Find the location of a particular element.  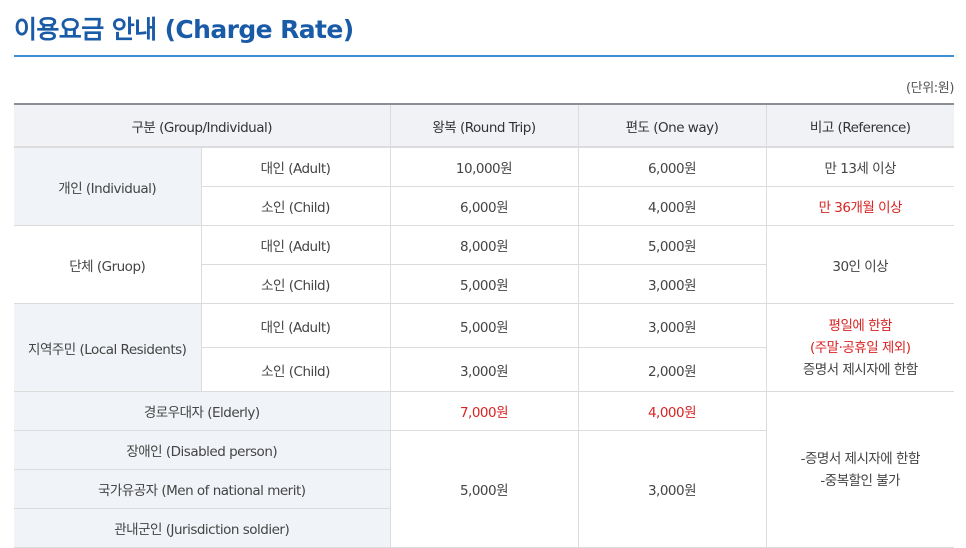

residents-reference: 평일에 한함 (주말·공휴일 제외) 증명서 제시자에 한함 is located at coordinates (859, 347).